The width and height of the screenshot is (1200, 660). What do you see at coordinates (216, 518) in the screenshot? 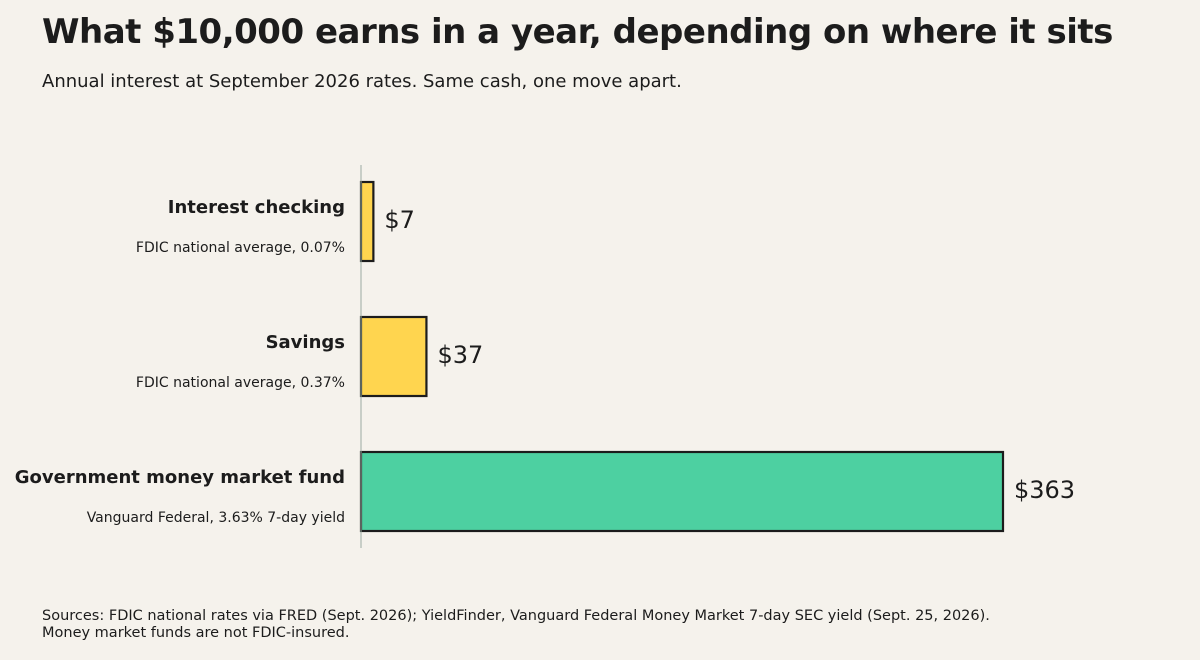
I see `category-description: Vanguard Federal, 3.63% 7-day yield` at bounding box center [216, 518].